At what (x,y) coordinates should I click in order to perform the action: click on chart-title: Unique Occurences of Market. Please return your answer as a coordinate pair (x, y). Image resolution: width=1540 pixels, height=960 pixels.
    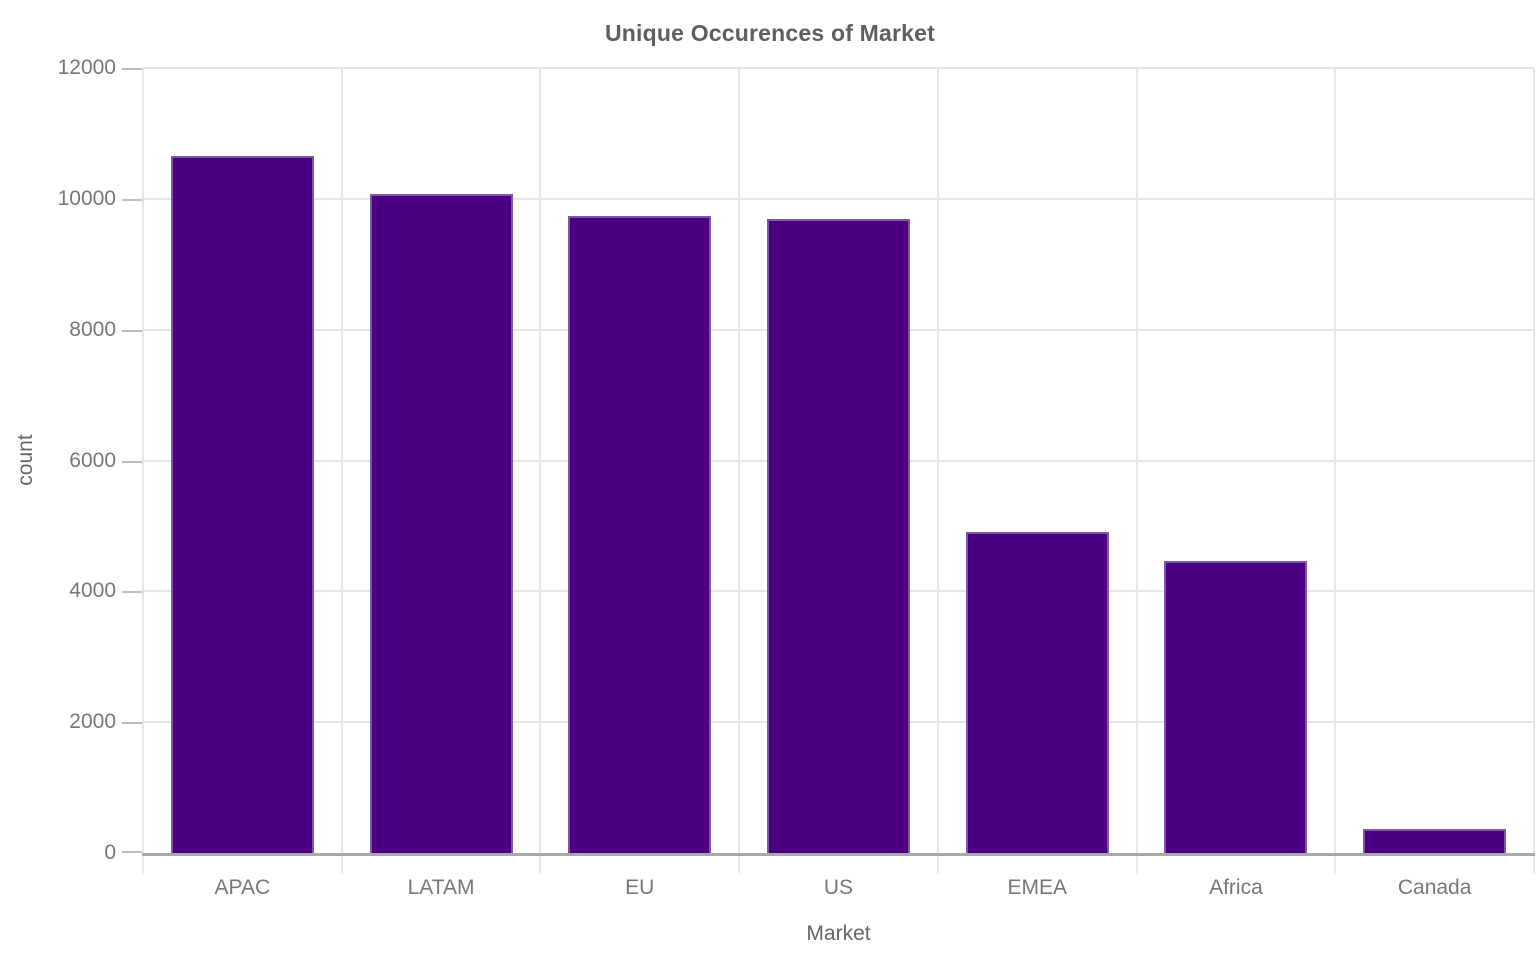
    Looking at the image, I should click on (770, 33).